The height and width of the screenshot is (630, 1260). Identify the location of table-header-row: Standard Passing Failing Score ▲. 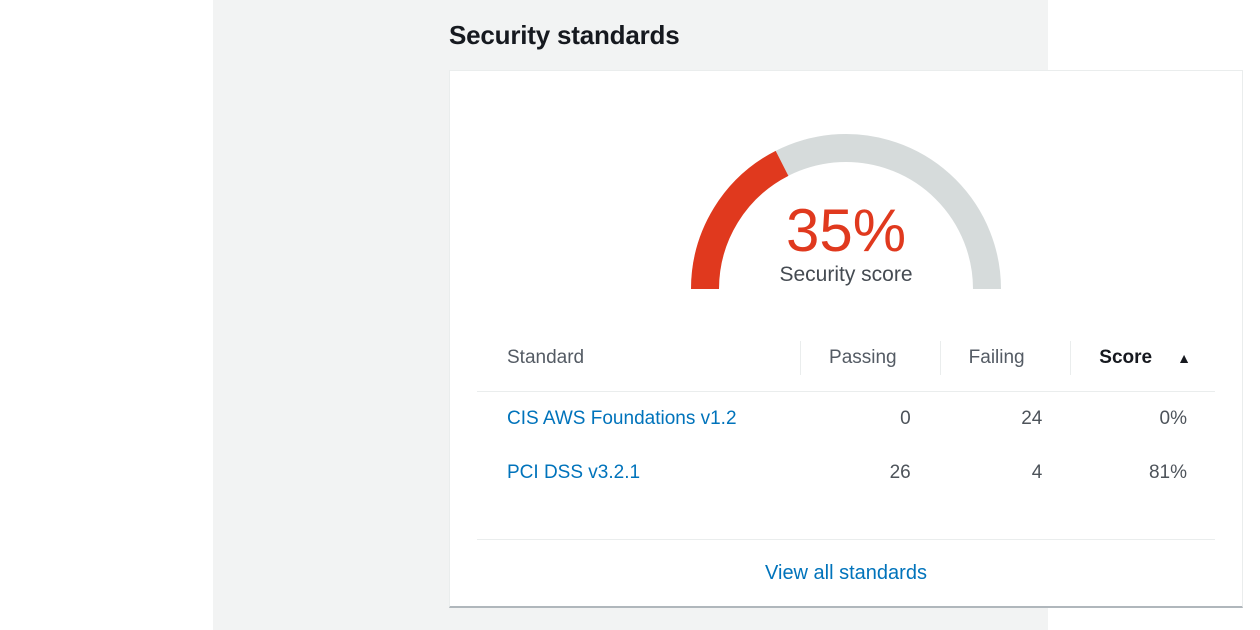
(846, 358).